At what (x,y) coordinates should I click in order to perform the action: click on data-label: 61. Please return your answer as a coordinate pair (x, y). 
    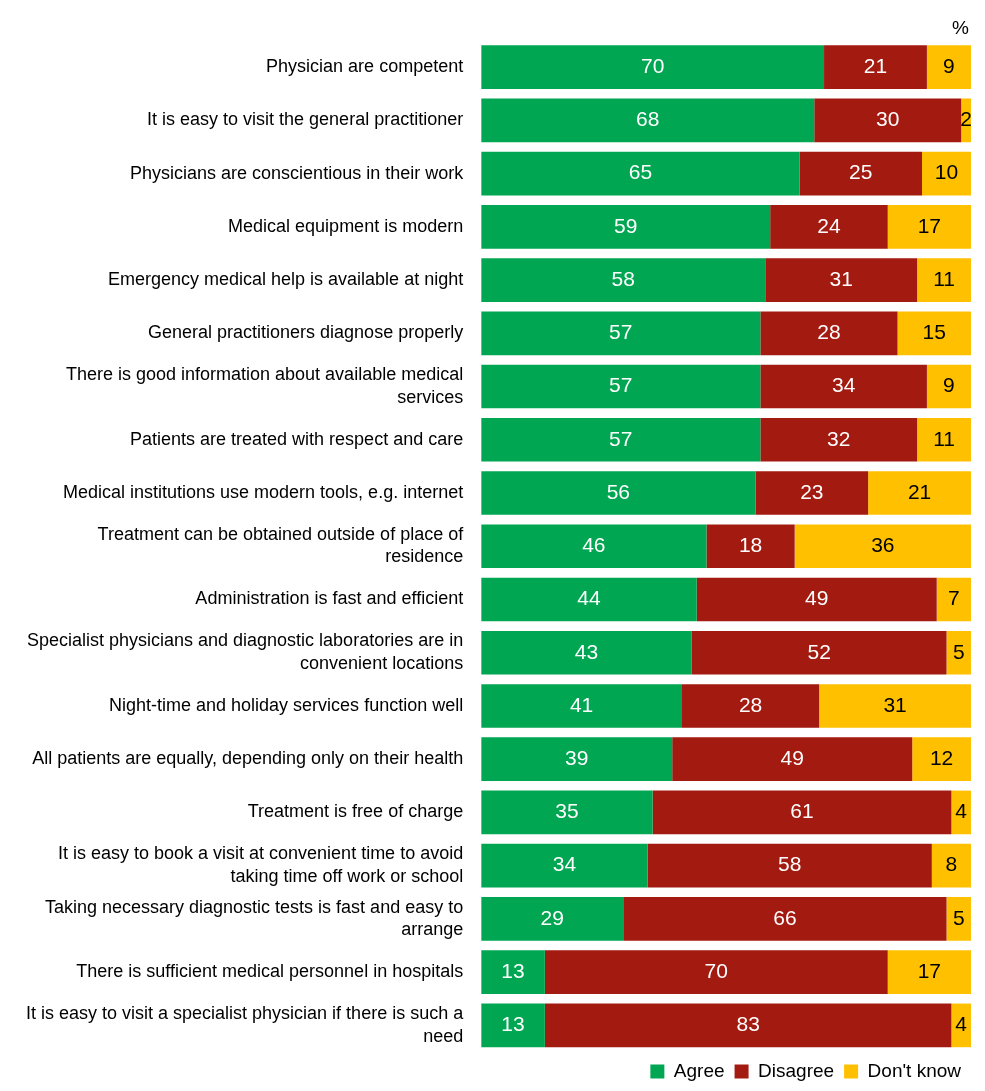
    Looking at the image, I should click on (802, 811).